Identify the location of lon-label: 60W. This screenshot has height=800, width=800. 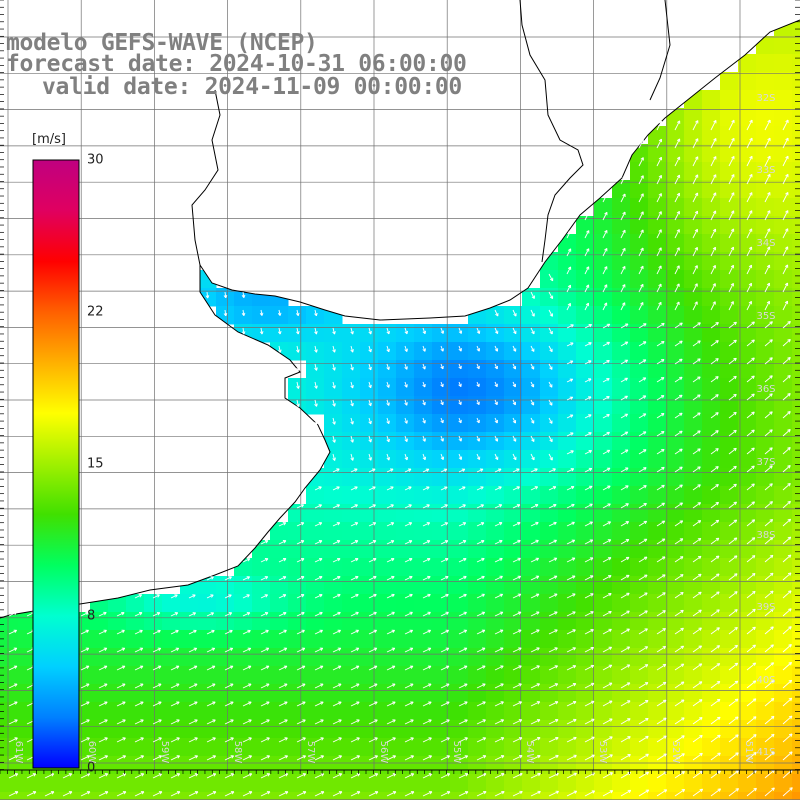
(91, 752).